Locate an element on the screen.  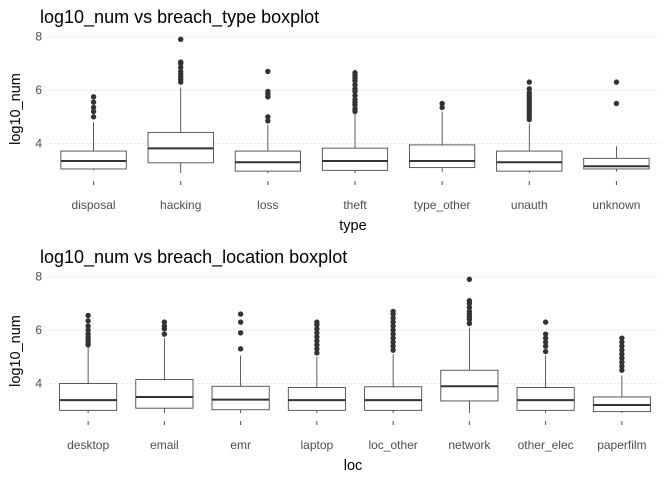
box-unknown is located at coordinates (616, 163).